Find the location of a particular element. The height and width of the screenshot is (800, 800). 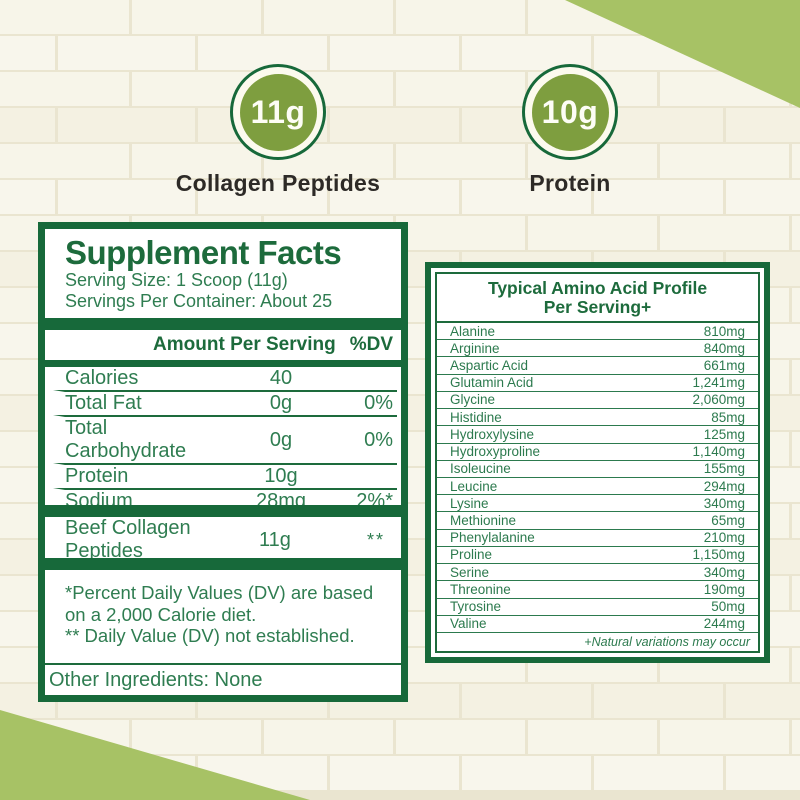

amino-acid-row: Valine 244mg is located at coordinates (597, 623).